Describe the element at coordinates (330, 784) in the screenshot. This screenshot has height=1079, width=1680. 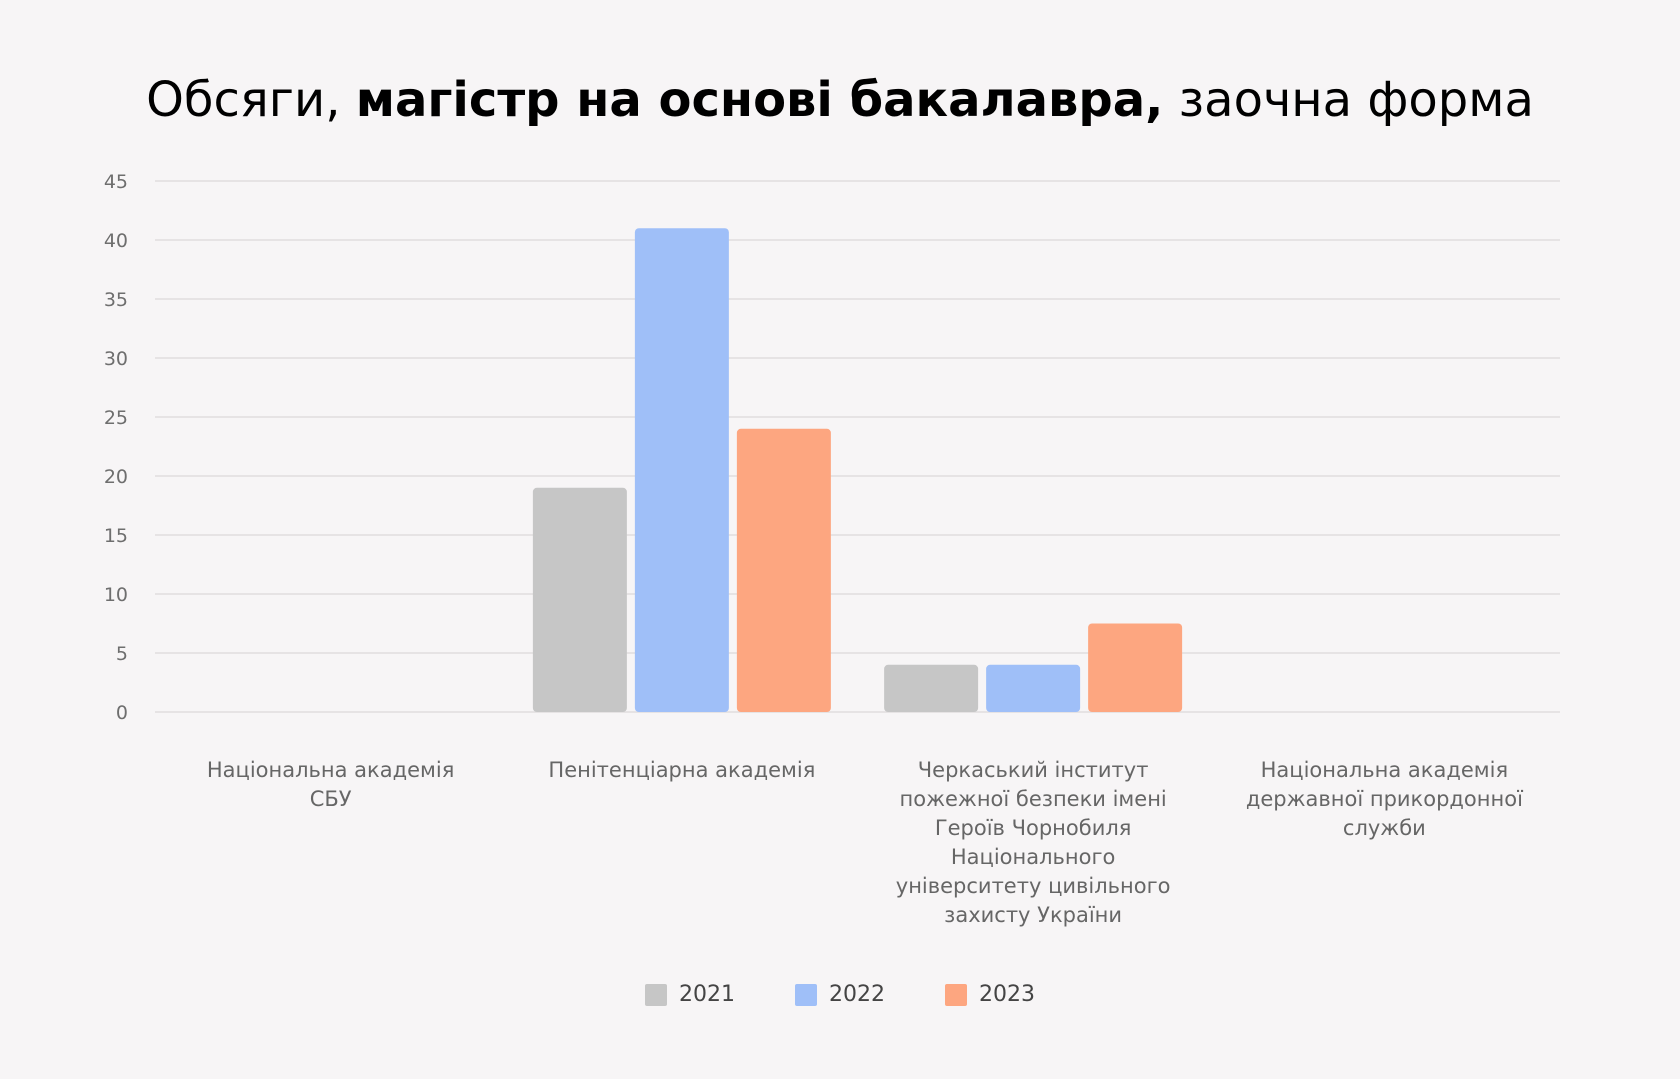
I see `x-category-label: Національна академія СБУ` at that location.